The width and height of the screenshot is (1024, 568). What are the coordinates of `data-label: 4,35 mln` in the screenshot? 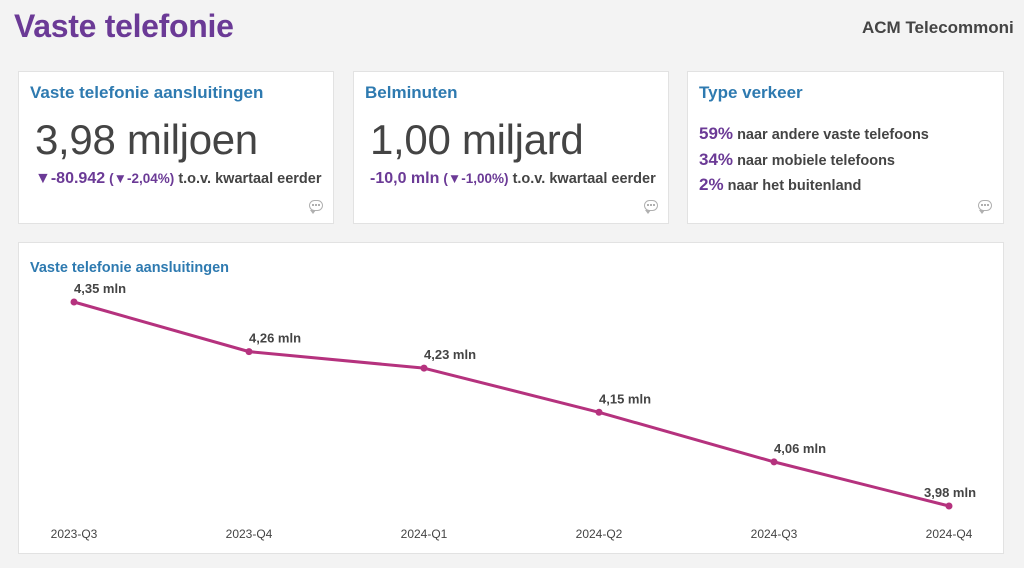 It's located at (100, 288).